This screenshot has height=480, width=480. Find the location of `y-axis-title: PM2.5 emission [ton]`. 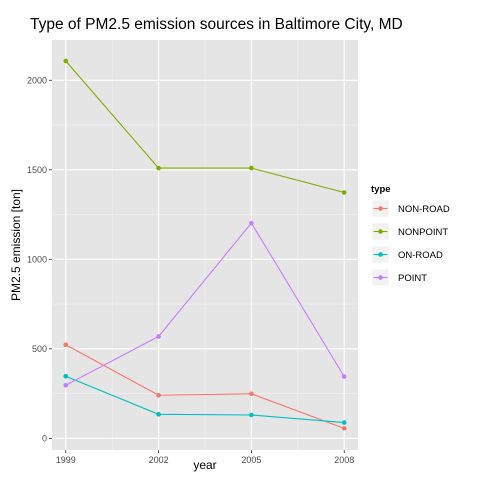

y-axis-title: PM2.5 emission [ton] is located at coordinates (16, 245).